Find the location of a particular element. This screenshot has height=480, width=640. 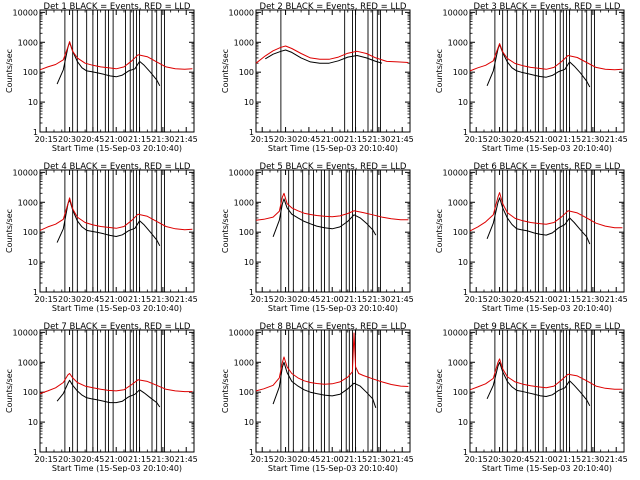

panel-title: Det 4 BLACK = Events, RED = LLD is located at coordinates (117, 167).